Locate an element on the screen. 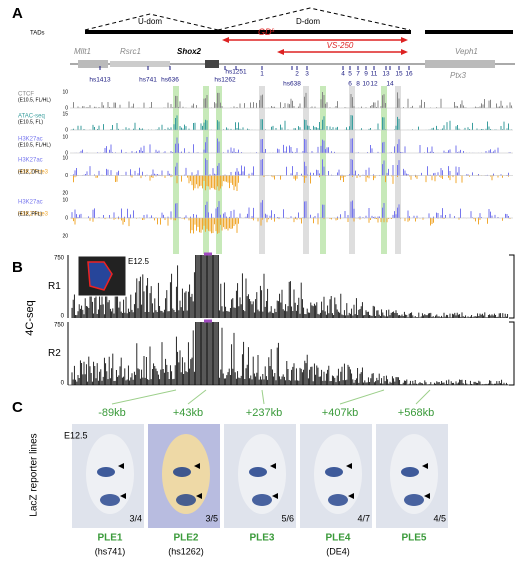 The height and width of the screenshot is (565, 525). enhancer-label: 7 is located at coordinates (358, 74).